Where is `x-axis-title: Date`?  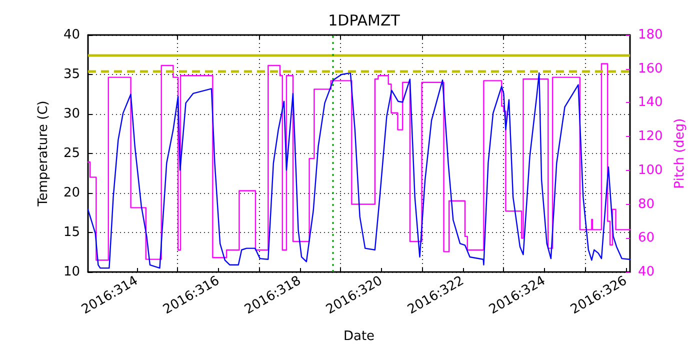
x-axis-title: Date is located at coordinates (359, 336).